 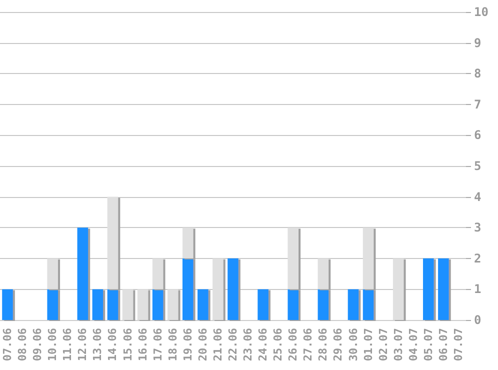 What do you see at coordinates (127, 345) in the screenshot?
I see `x-tick-label: 15.06` at bounding box center [127, 345].